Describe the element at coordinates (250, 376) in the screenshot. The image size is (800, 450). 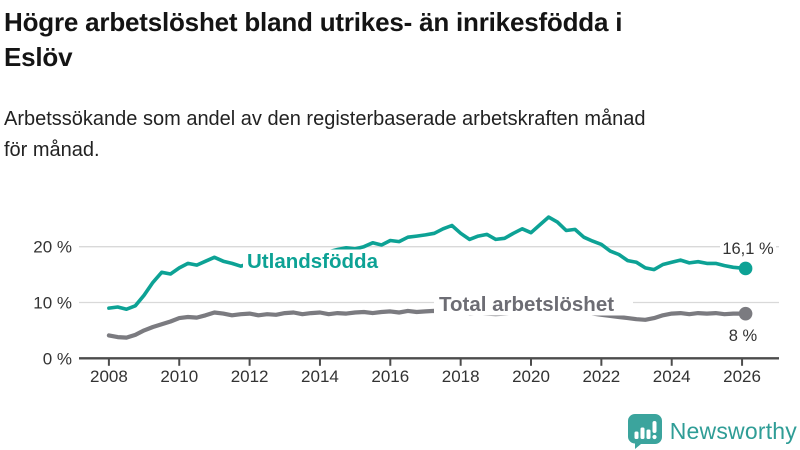
I see `x-tick-label-2012: 2012` at that location.